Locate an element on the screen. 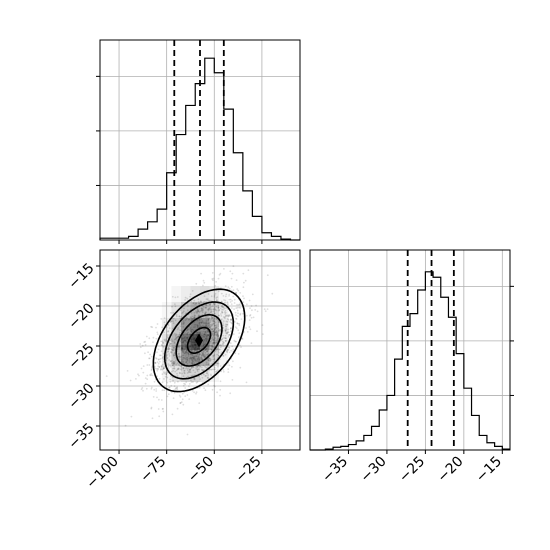  peak-marker is located at coordinates (199, 340).